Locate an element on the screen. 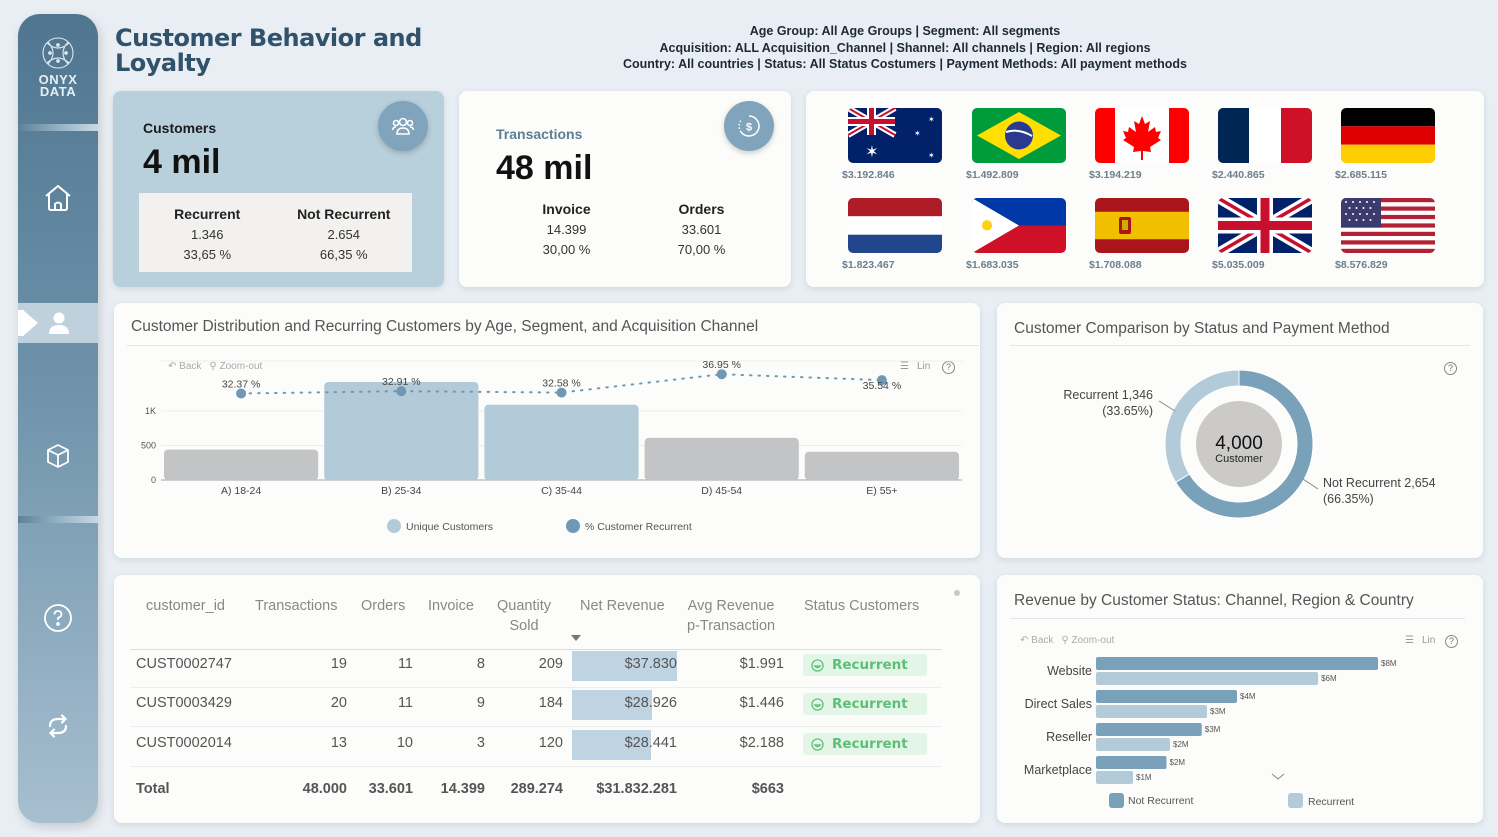  y-tick-label: 500 is located at coordinates (148, 446).